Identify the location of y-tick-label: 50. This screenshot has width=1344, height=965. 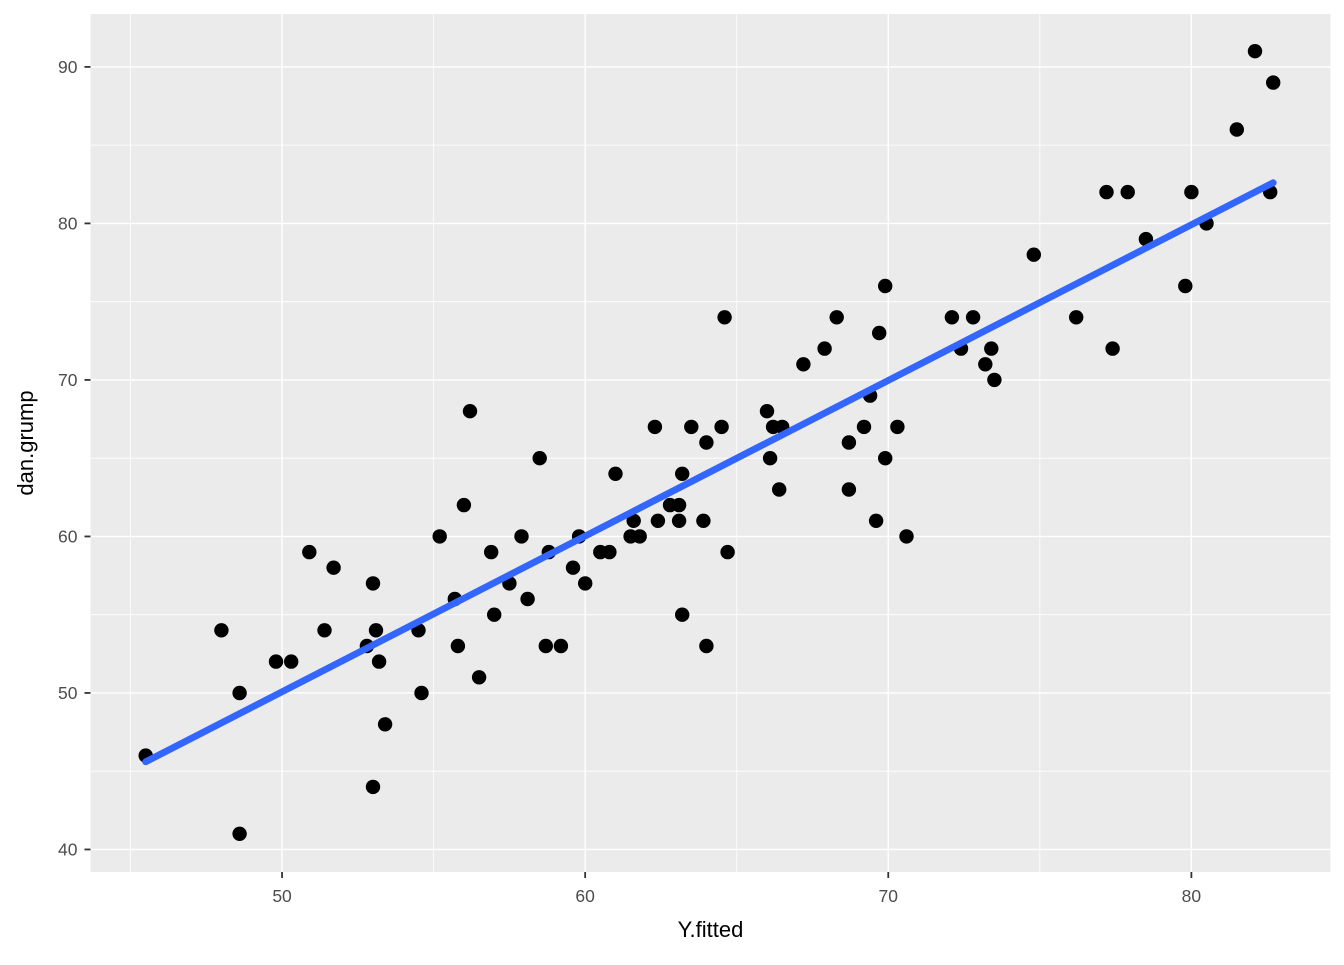
(68, 693).